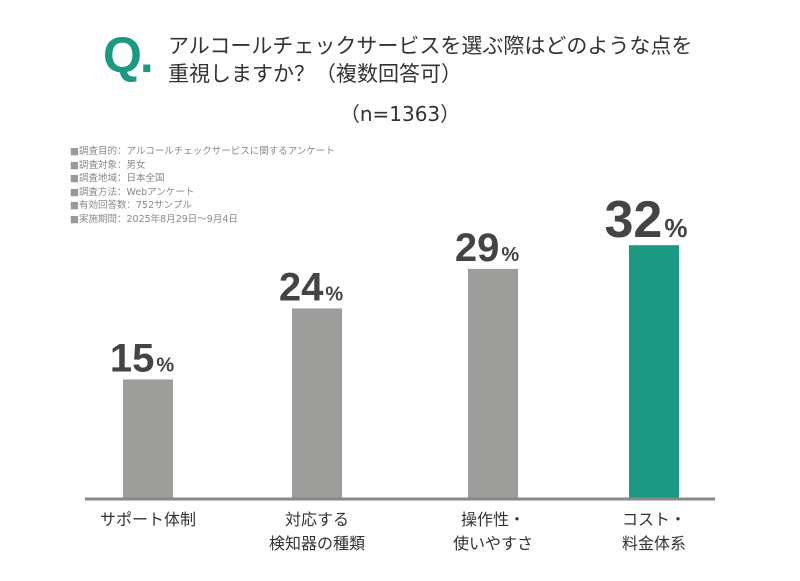 Image resolution: width=800 pixels, height=581 pixels. I want to click on x-tick-label-line: サポート体制, so click(147, 519).